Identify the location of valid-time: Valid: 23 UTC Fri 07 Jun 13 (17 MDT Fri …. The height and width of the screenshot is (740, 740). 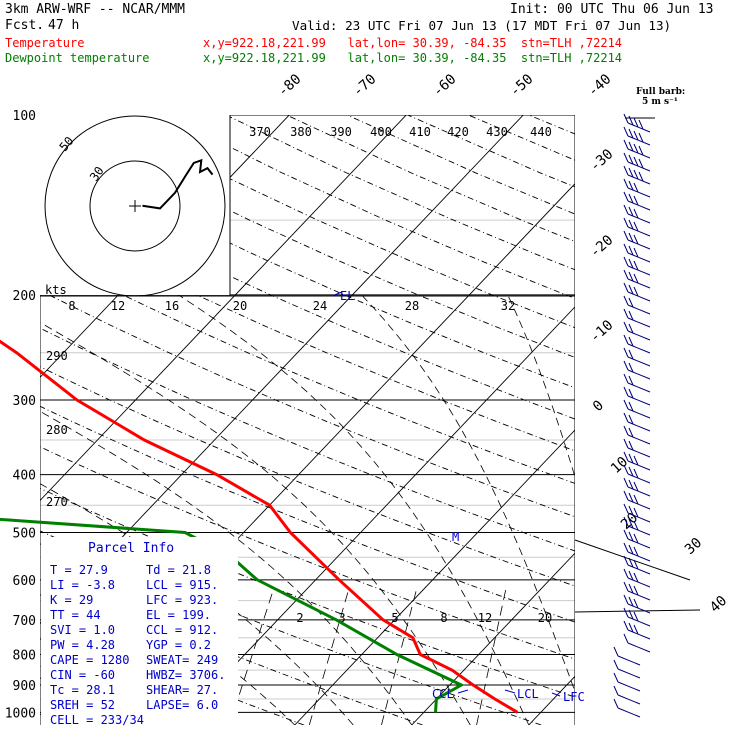
(482, 25).